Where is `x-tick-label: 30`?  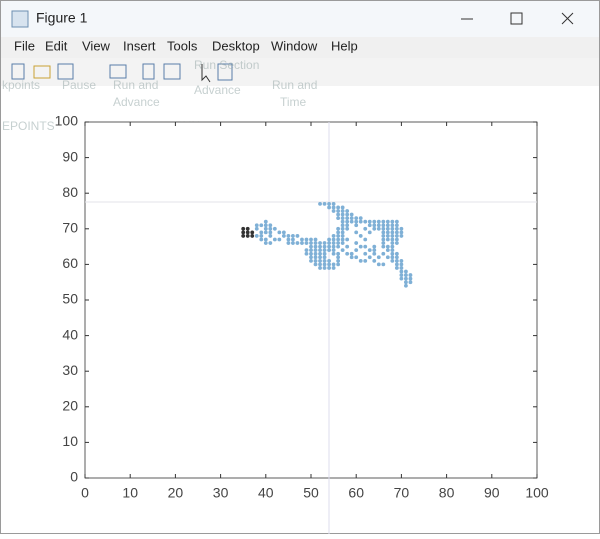 x-tick-label: 30 is located at coordinates (221, 493).